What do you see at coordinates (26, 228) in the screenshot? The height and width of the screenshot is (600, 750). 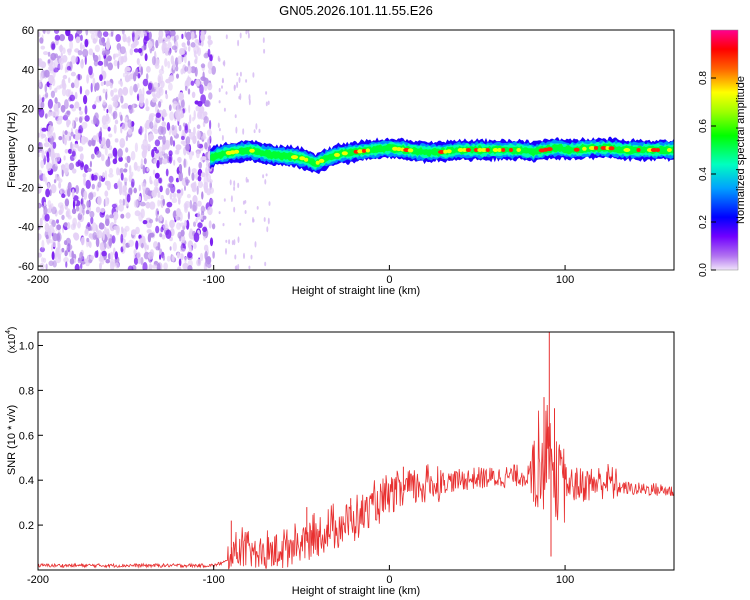 I see `spectrogram-y-tick-label: -40` at bounding box center [26, 228].